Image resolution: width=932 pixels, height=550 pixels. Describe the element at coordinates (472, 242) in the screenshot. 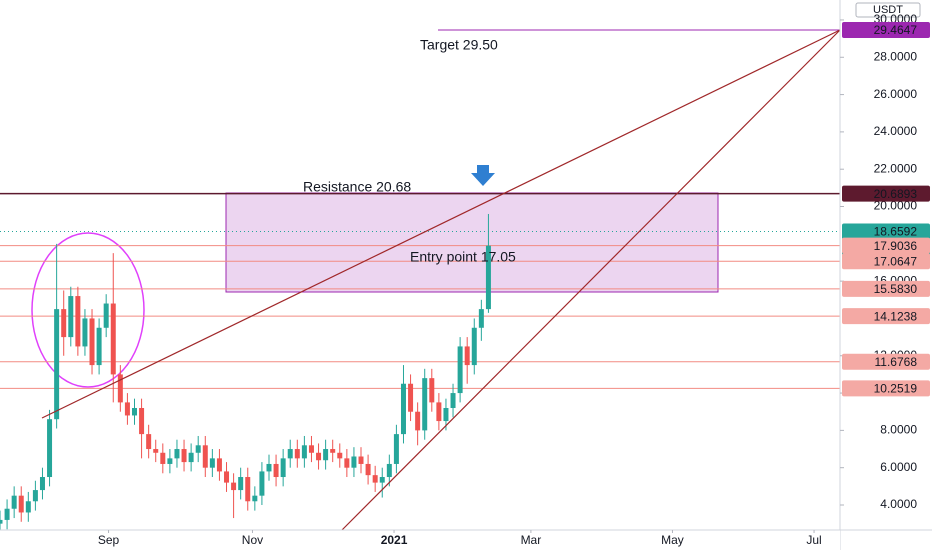

I see `entry-zone` at that location.